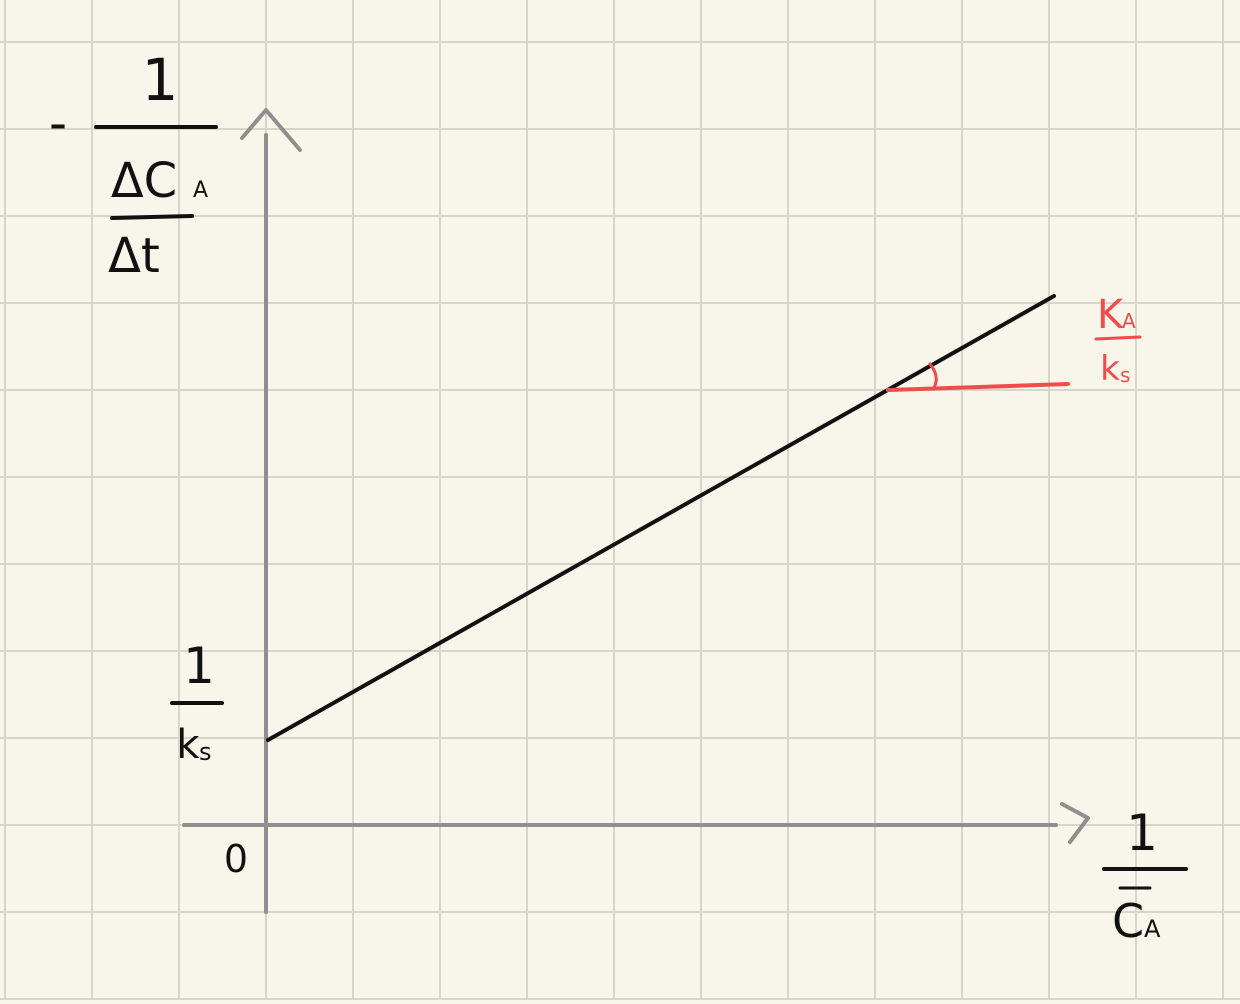  What do you see at coordinates (978, 377) in the screenshot?
I see `slope-marker` at bounding box center [978, 377].